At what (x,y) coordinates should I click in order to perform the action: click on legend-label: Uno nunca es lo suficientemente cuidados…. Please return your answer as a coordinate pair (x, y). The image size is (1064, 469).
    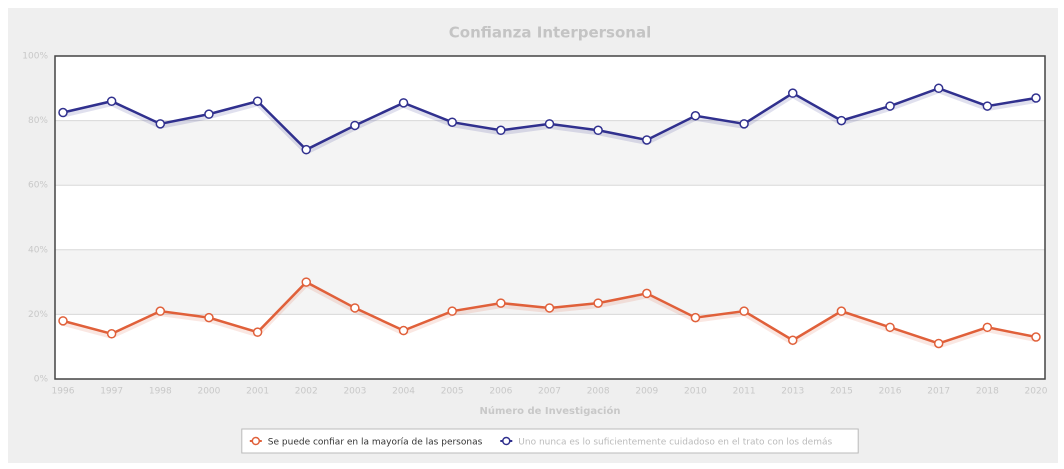
    Looking at the image, I should click on (675, 443).